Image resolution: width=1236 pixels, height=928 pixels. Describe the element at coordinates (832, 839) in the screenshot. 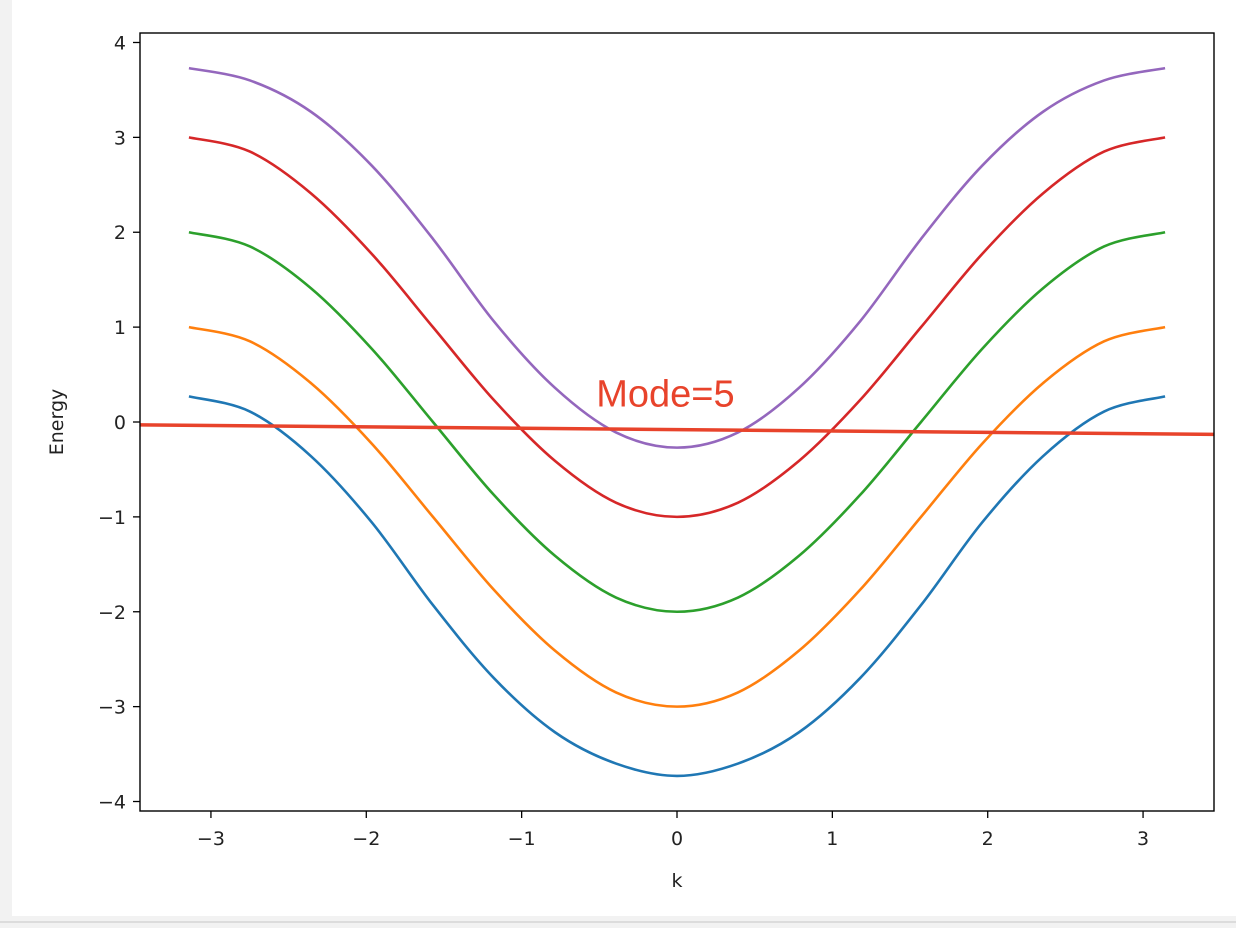

I see `x-tick-label: 1` at that location.